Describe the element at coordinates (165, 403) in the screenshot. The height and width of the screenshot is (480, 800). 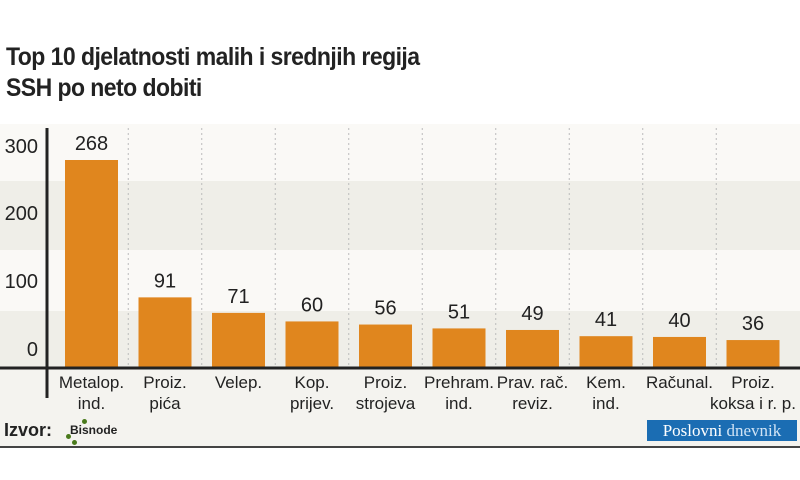
I see `category-label: pića` at that location.